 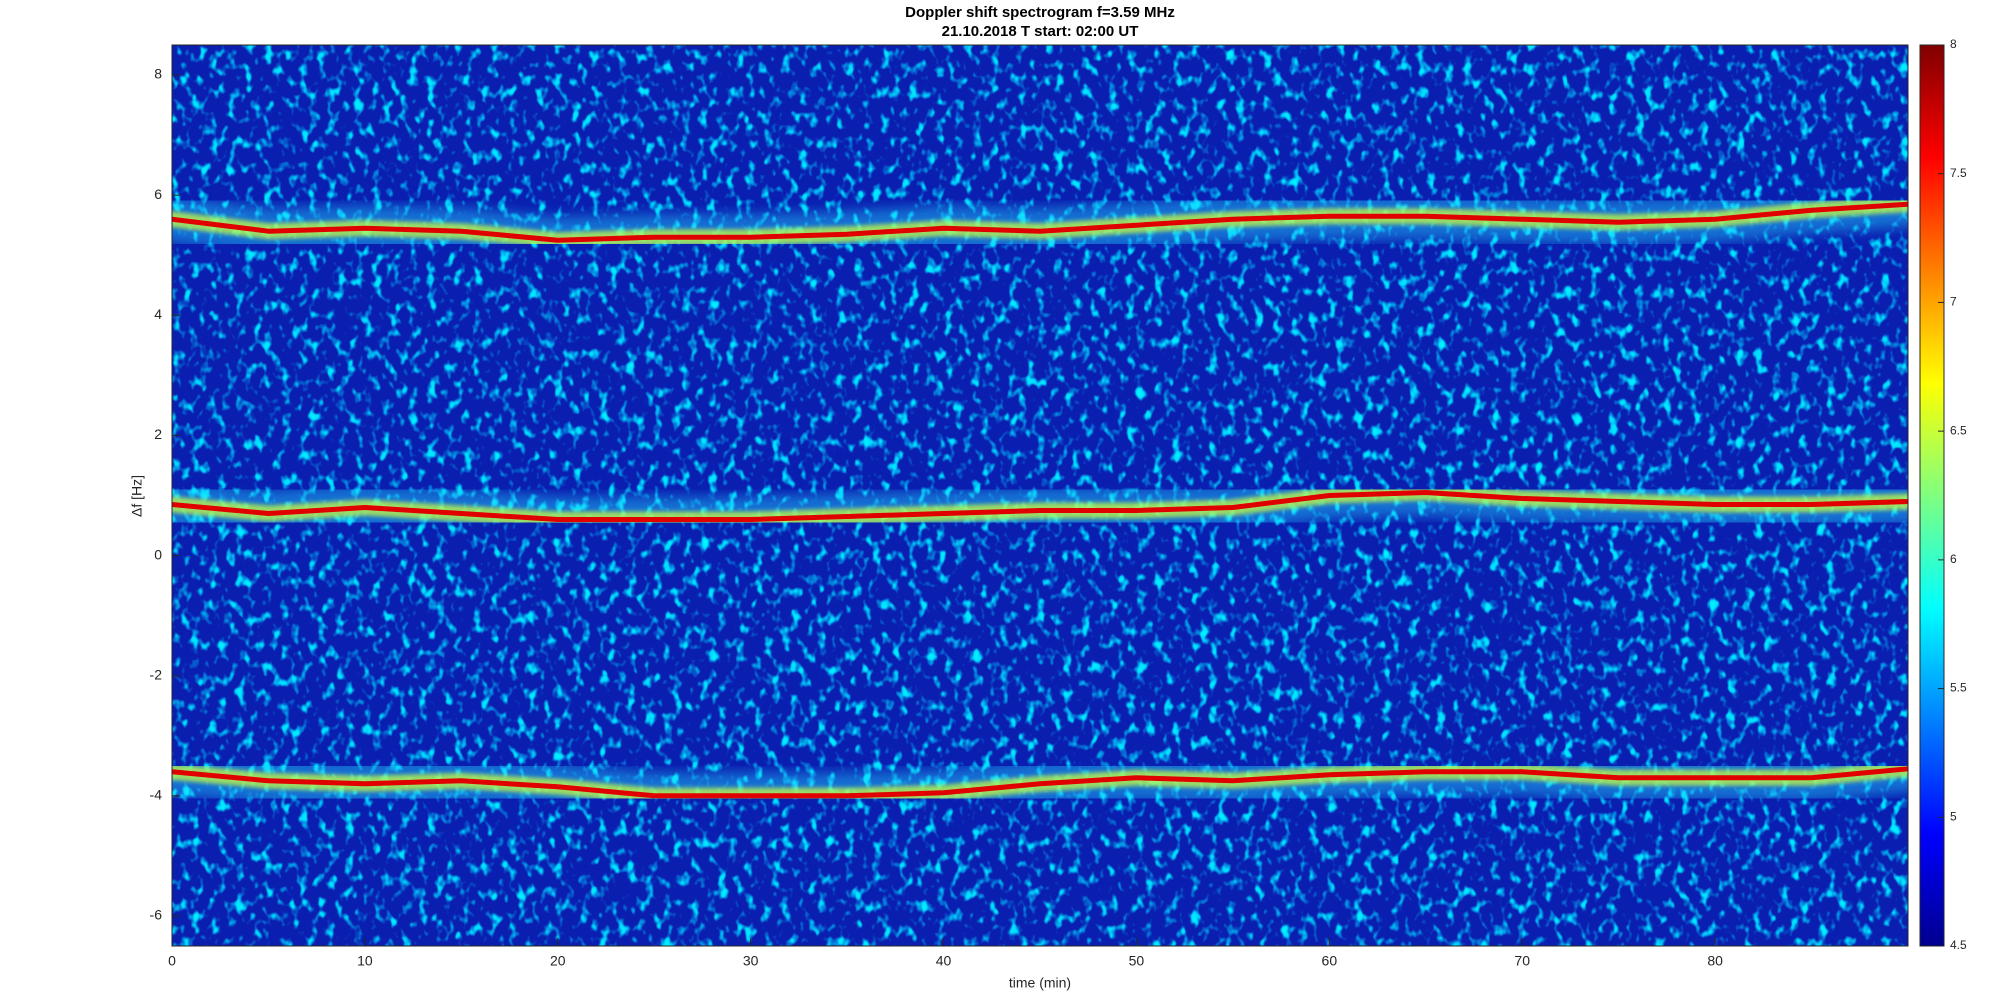 I want to click on x-tick-label: 10, so click(x=365, y=961).